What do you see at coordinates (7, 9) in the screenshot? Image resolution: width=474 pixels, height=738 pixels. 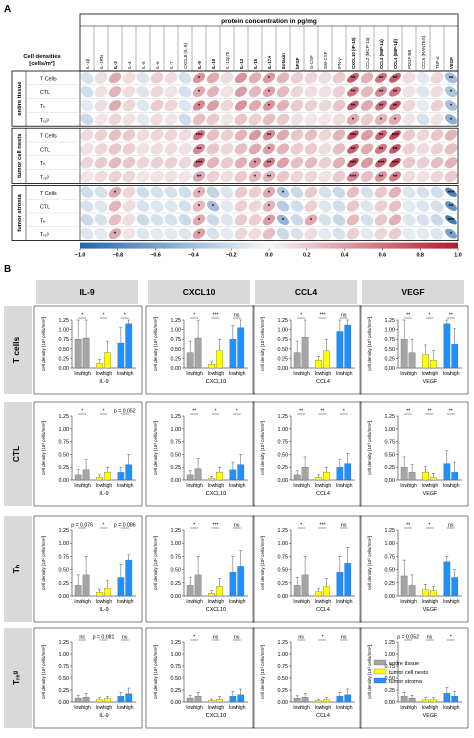 I see `panel-label-a: A` at bounding box center [7, 9].